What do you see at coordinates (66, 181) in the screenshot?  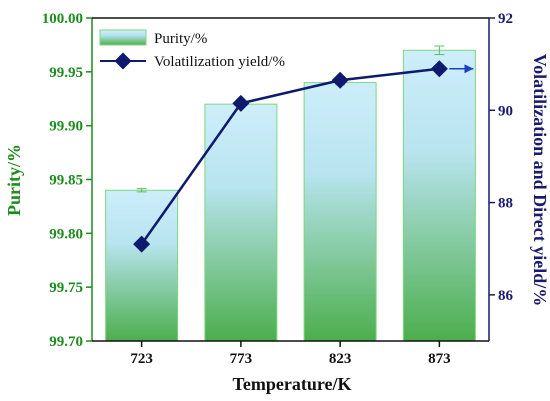 I see `y-left-tick-label: 99.85` at bounding box center [66, 181].